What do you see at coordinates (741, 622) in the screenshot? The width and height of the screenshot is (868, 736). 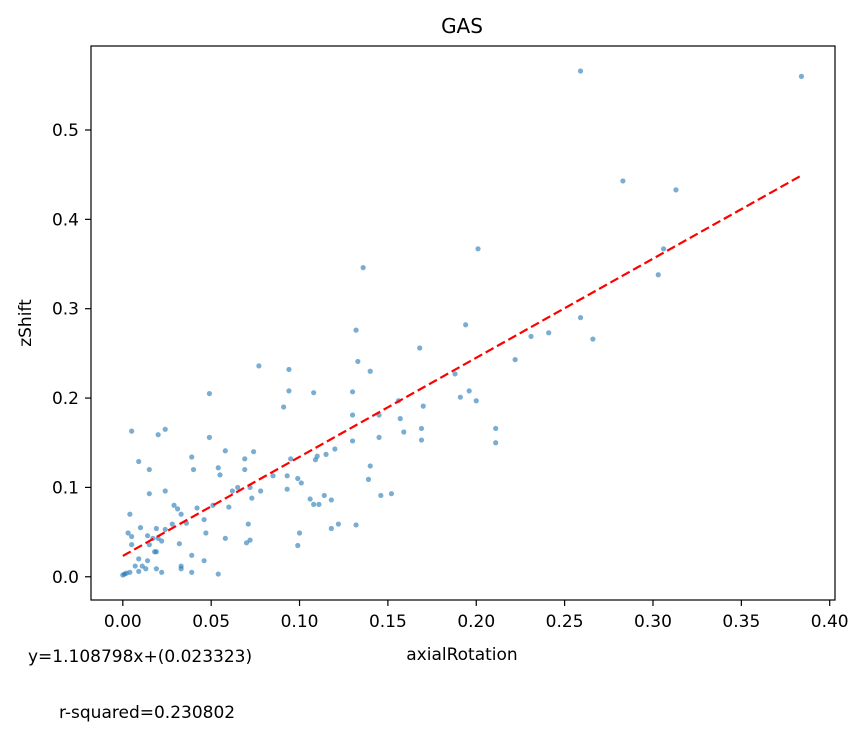 I see `x-tick-label: 0.35` at bounding box center [741, 622].